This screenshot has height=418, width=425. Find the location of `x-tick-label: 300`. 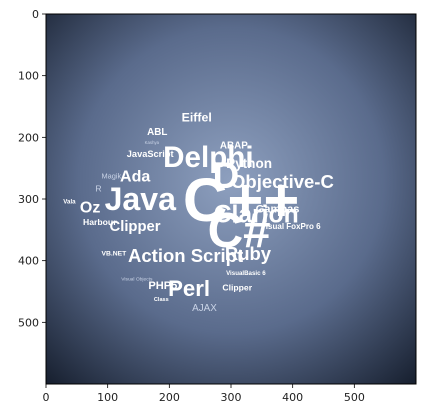

x-tick-label: 300 is located at coordinates (231, 397).